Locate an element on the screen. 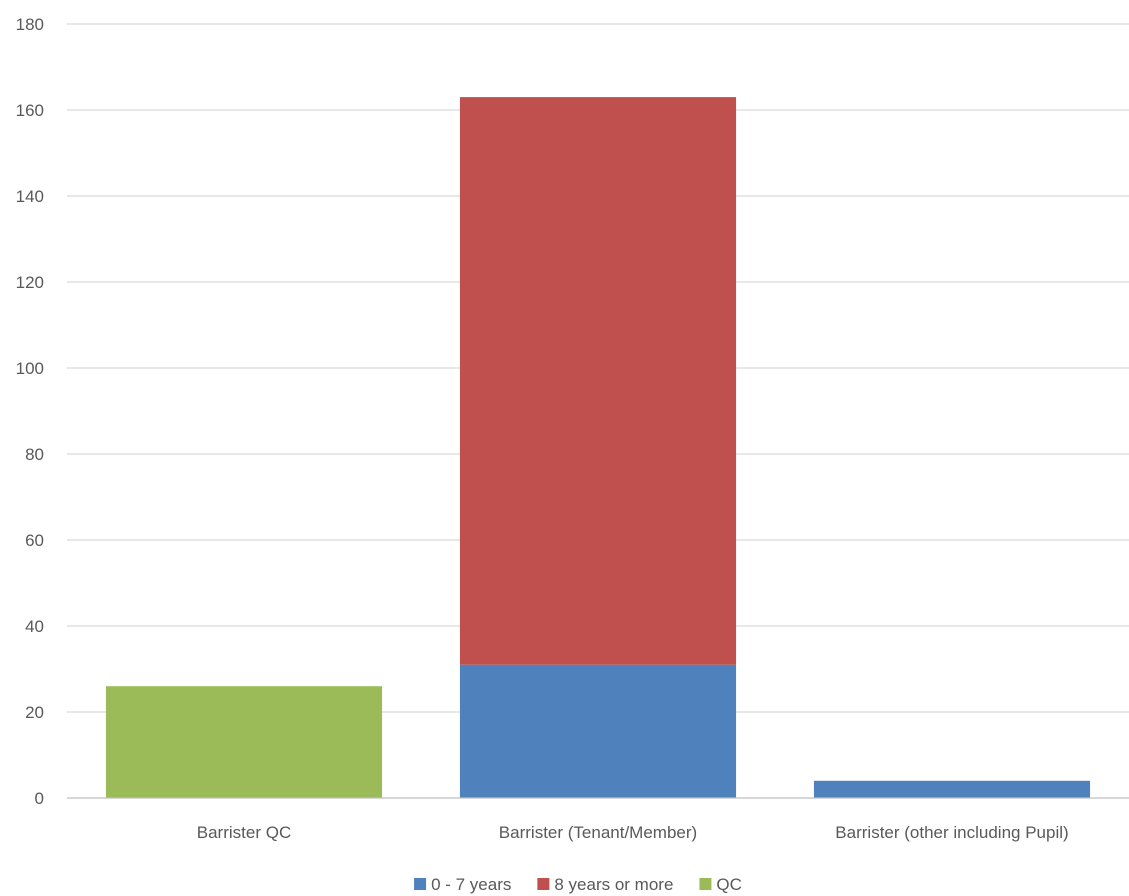 The image size is (1129, 896). legend-item: 0 - 7 years is located at coordinates (462, 884).